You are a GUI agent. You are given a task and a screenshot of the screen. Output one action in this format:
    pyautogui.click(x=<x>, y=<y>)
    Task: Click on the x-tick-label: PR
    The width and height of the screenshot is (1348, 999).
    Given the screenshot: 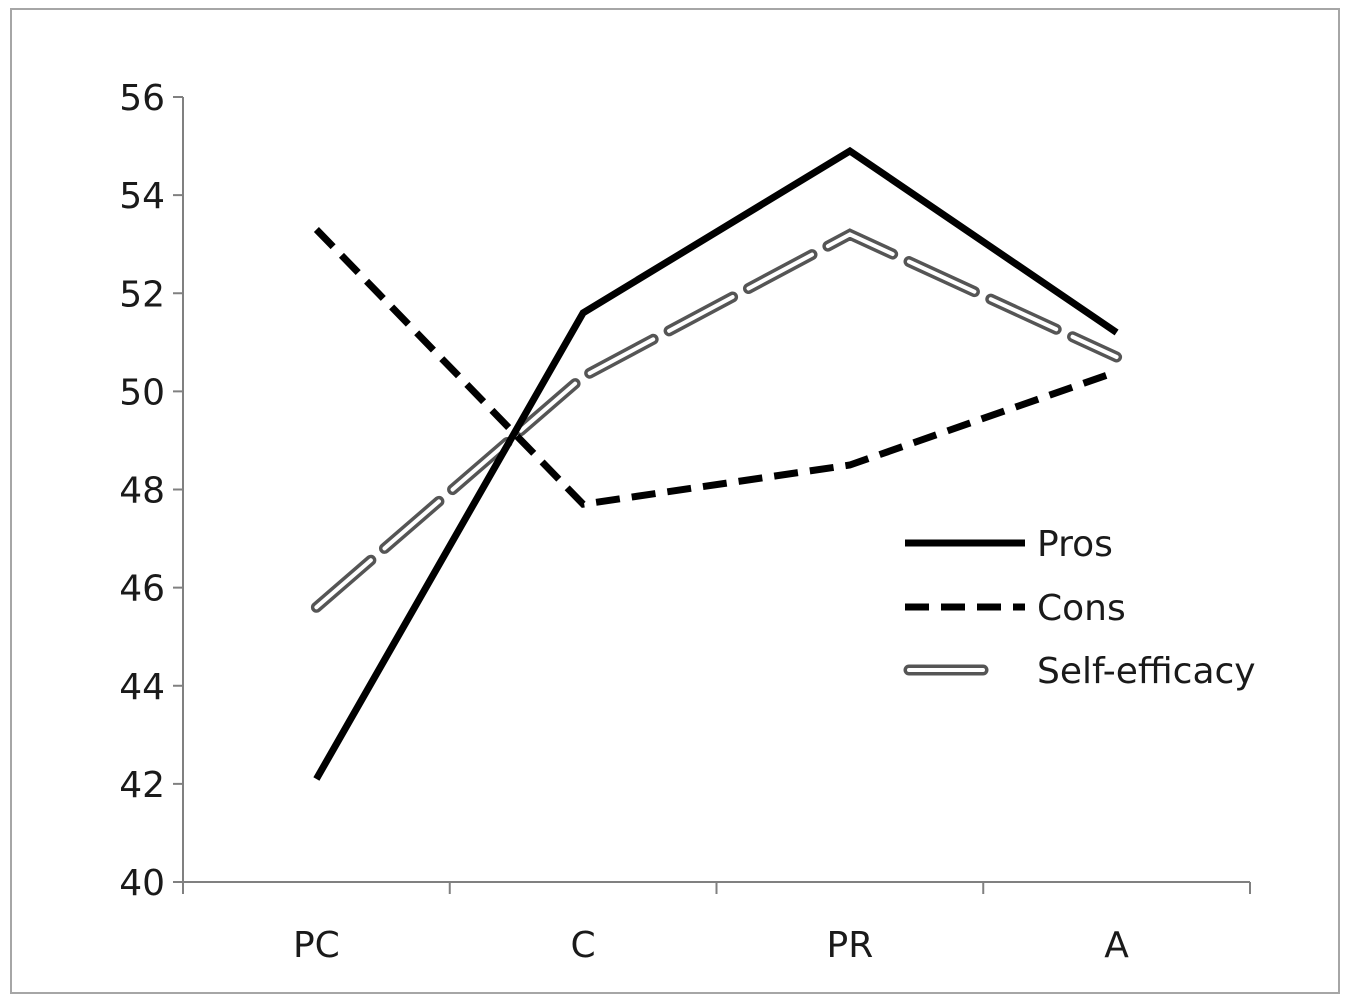 What is the action you would take?
    pyautogui.click(x=850, y=945)
    